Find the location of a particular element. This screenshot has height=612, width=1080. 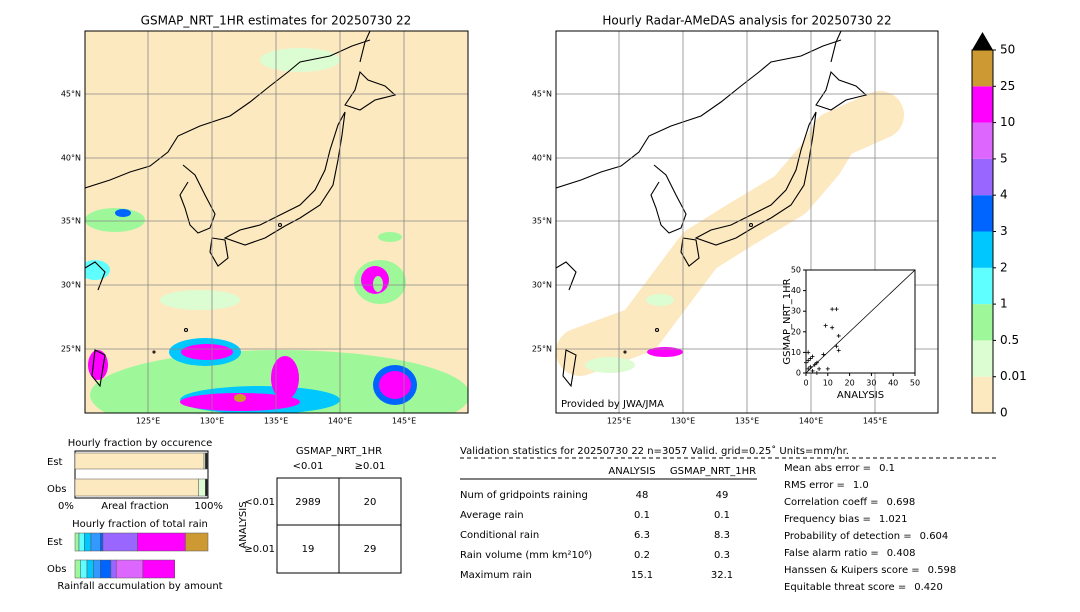

x-axis-label: ANALYSIS is located at coordinates (860, 395).